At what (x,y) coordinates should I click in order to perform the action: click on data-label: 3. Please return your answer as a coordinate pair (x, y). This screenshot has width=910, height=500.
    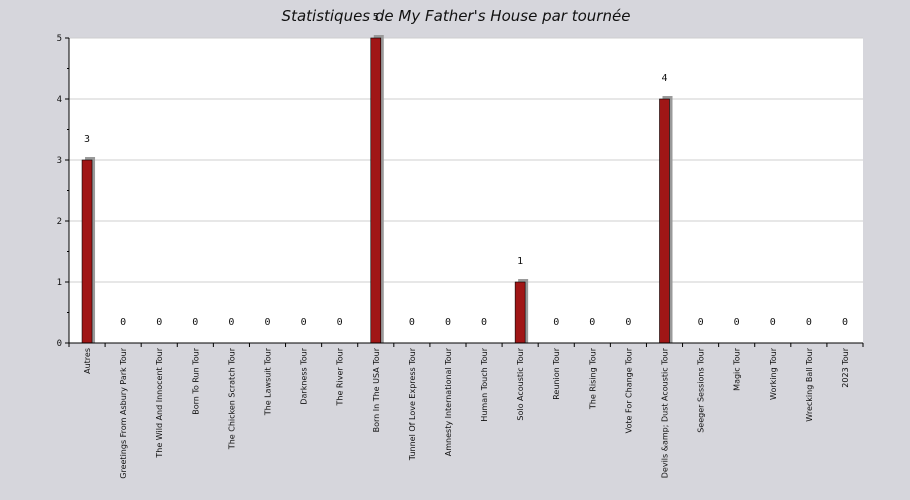
    Looking at the image, I should click on (87, 139).